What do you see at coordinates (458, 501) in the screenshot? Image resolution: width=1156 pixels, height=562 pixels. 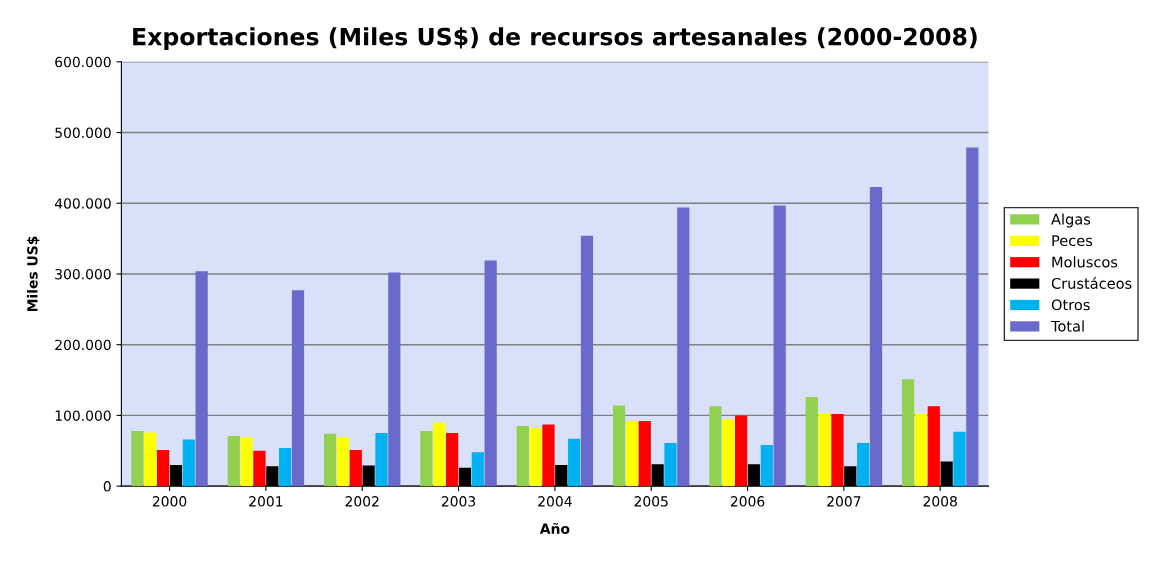 I see `x-tick-label: 2003` at bounding box center [458, 501].